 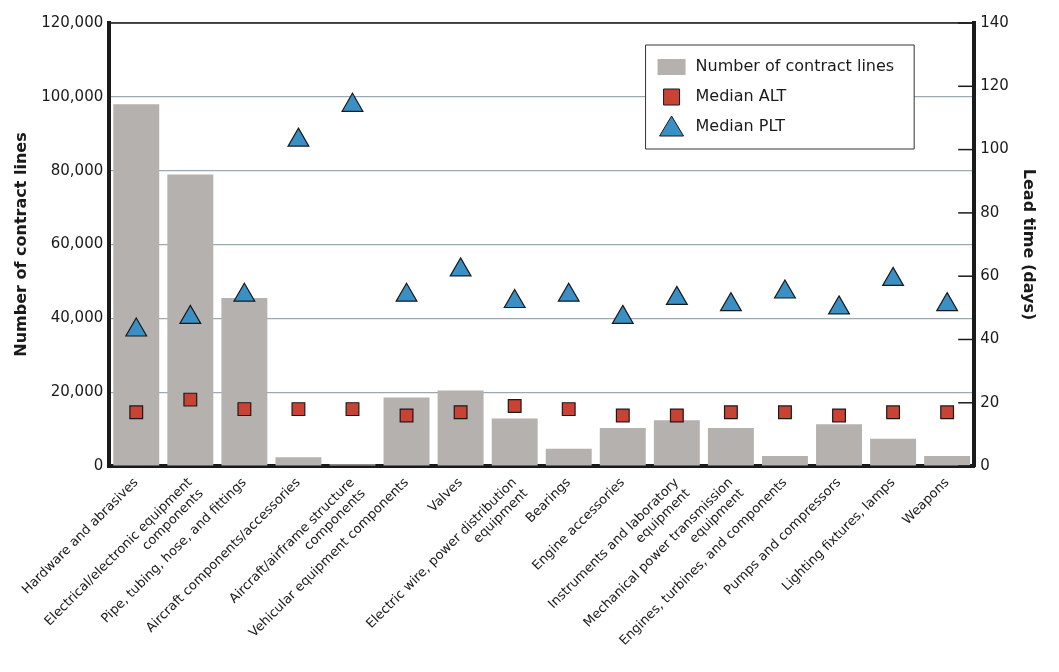 I want to click on y-tick-label: 80,000, so click(x=77, y=169).